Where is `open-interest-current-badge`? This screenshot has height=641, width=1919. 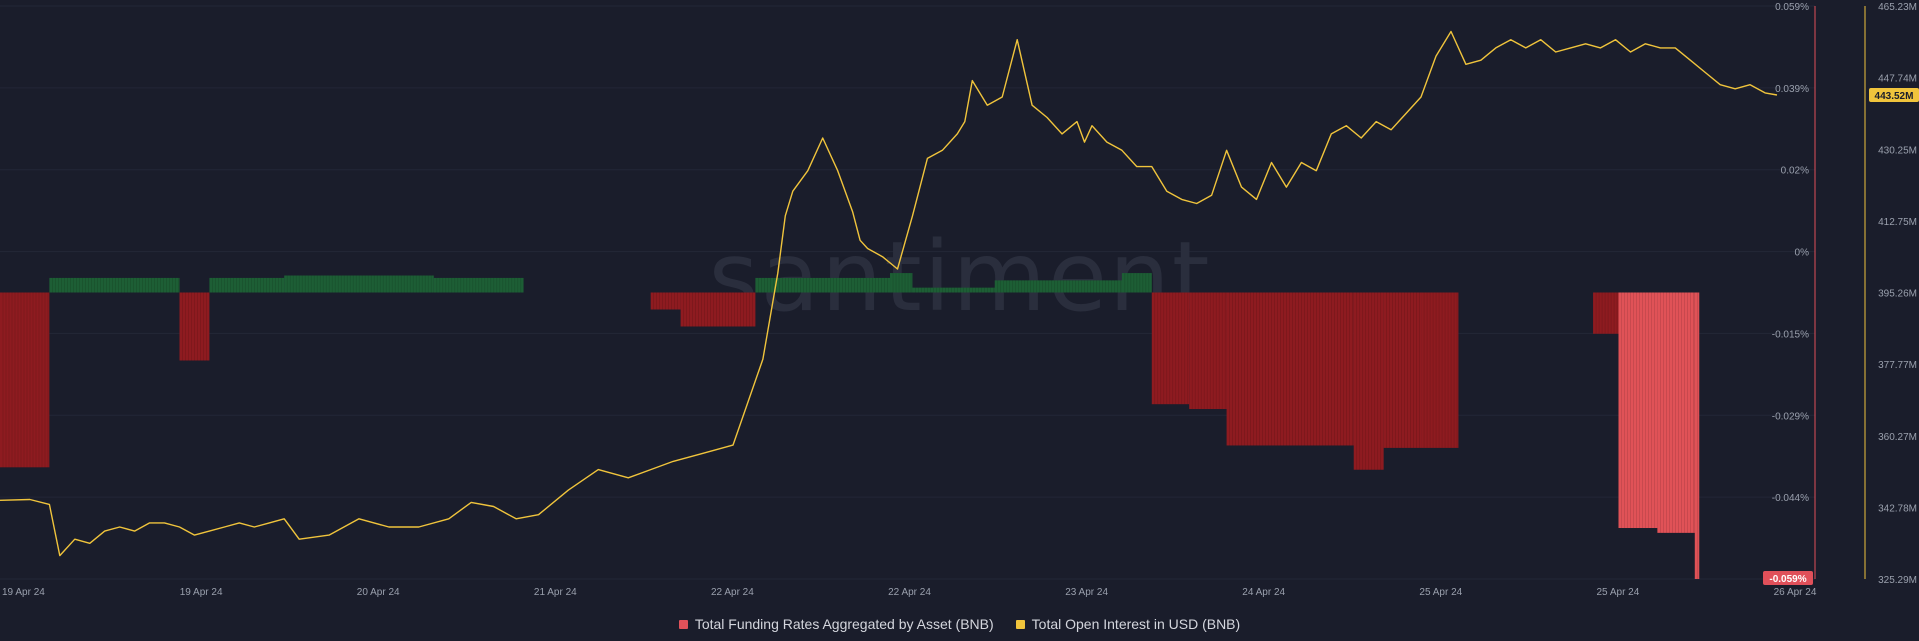
open-interest-current-badge is located at coordinates (1894, 94).